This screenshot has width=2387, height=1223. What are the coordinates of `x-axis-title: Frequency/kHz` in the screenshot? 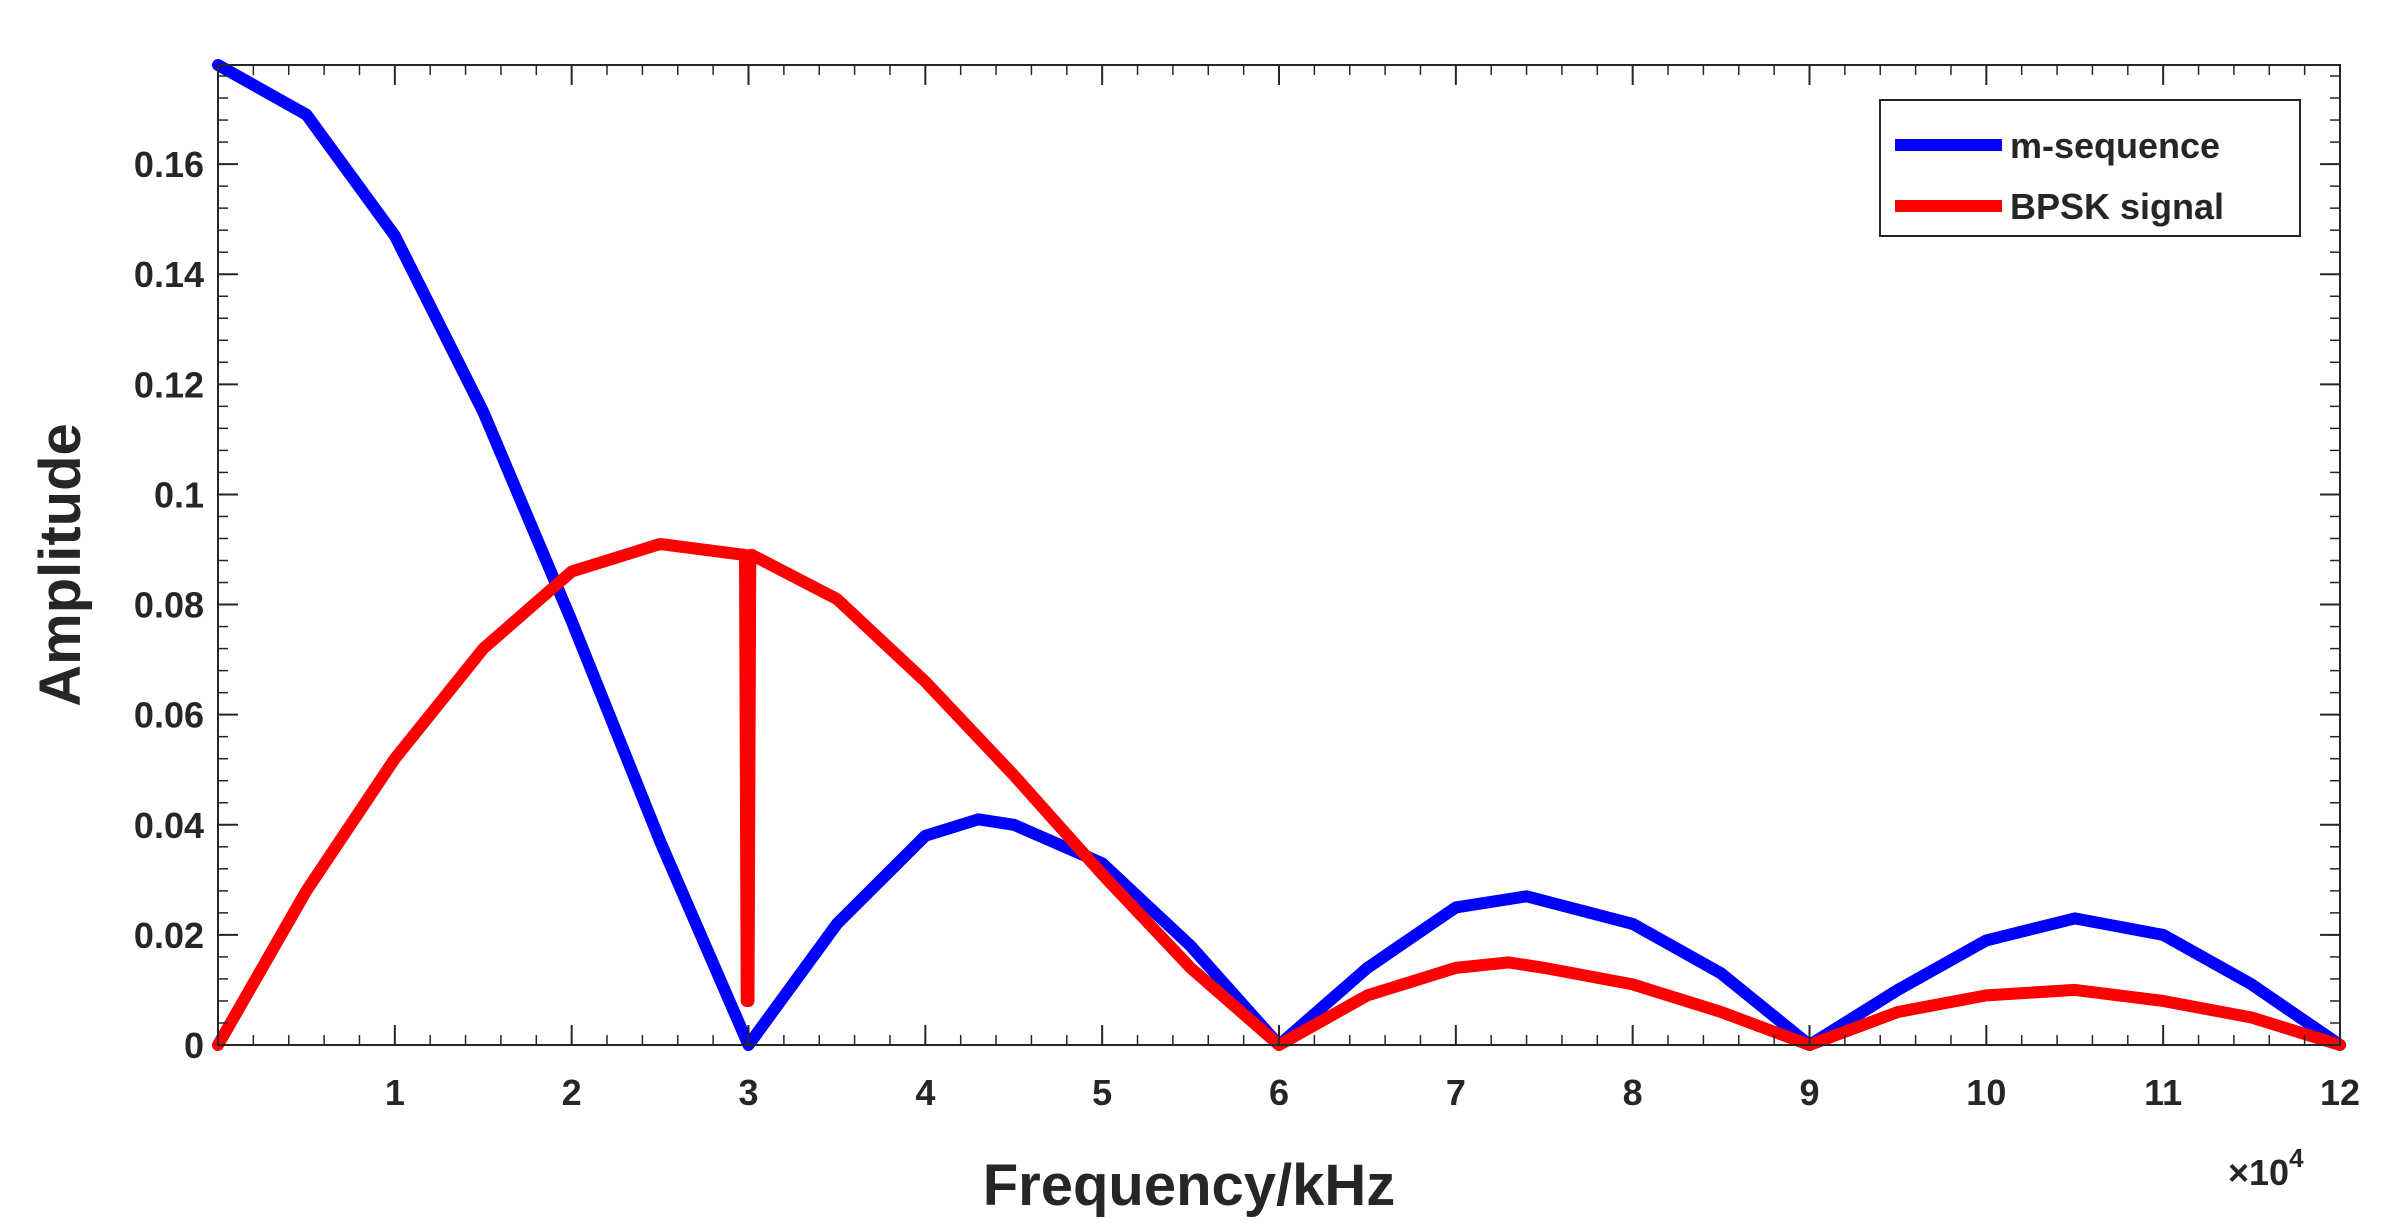 It's located at (1189, 1185).